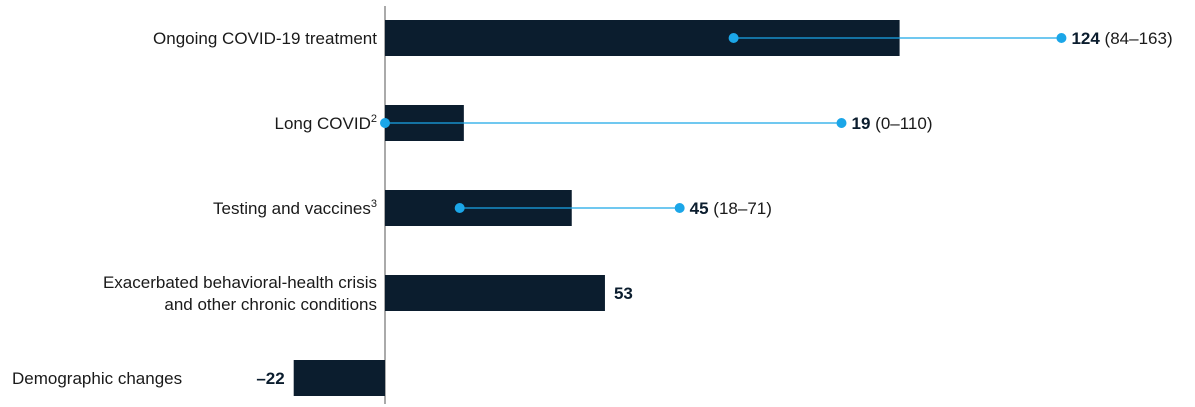  Describe the element at coordinates (270, 378) in the screenshot. I see `value-label: –22` at that location.